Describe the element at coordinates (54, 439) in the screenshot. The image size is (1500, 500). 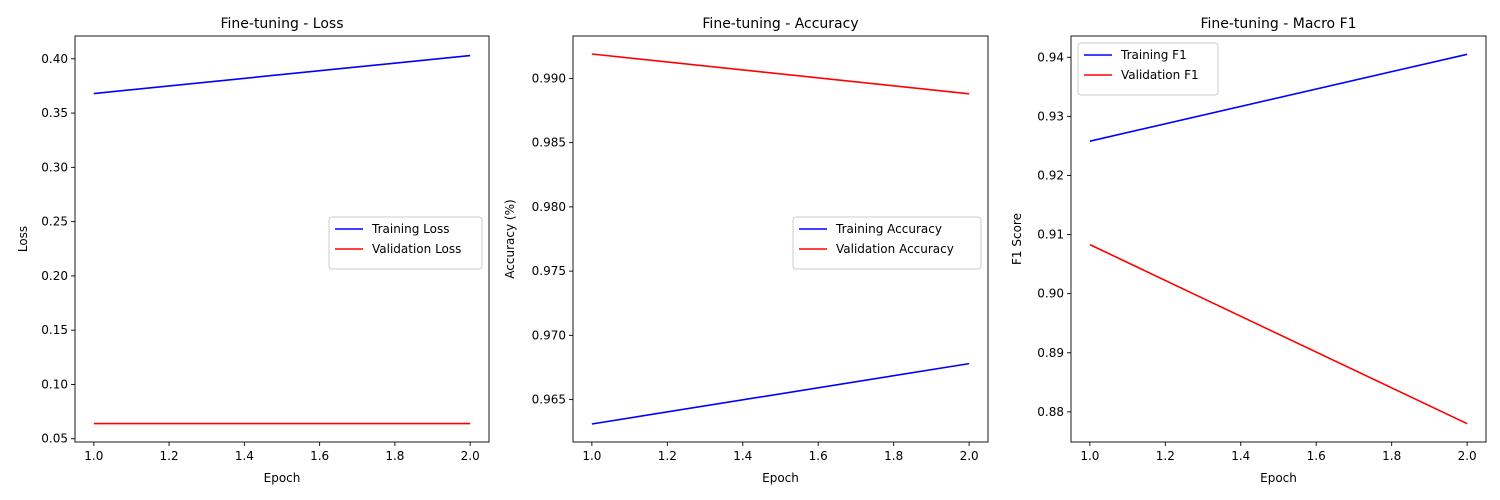
I see `y-tick-label: 0.05` at that location.